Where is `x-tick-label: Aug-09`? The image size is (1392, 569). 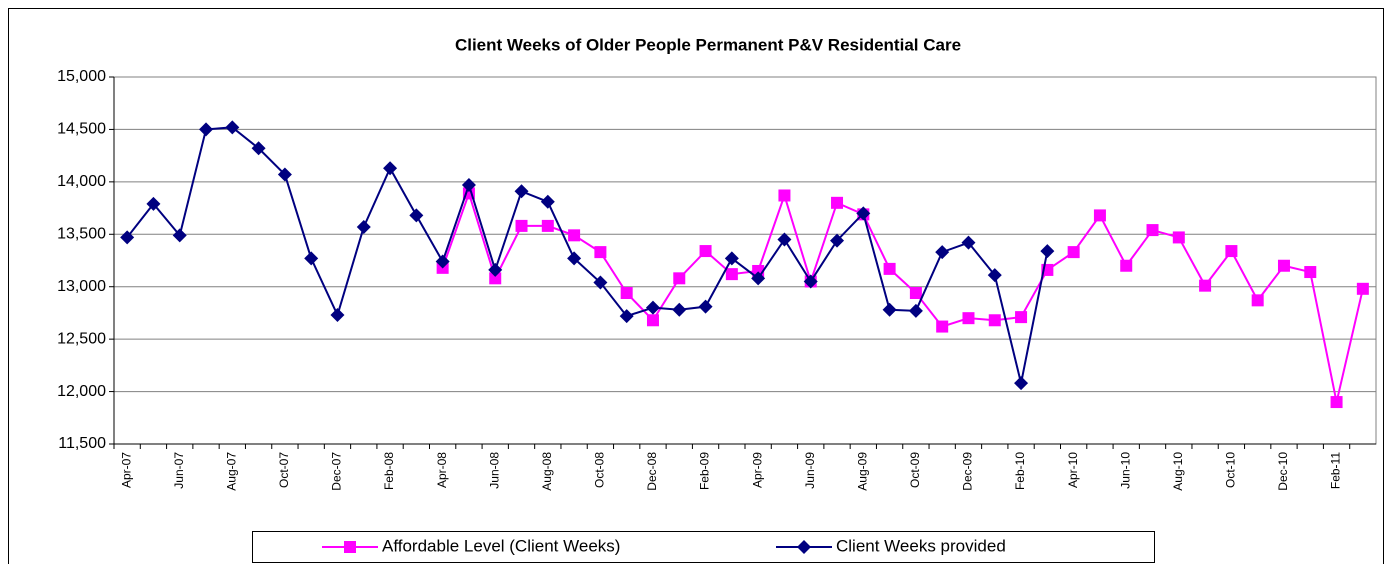
x-tick-label: Aug-09 is located at coordinates (862, 471).